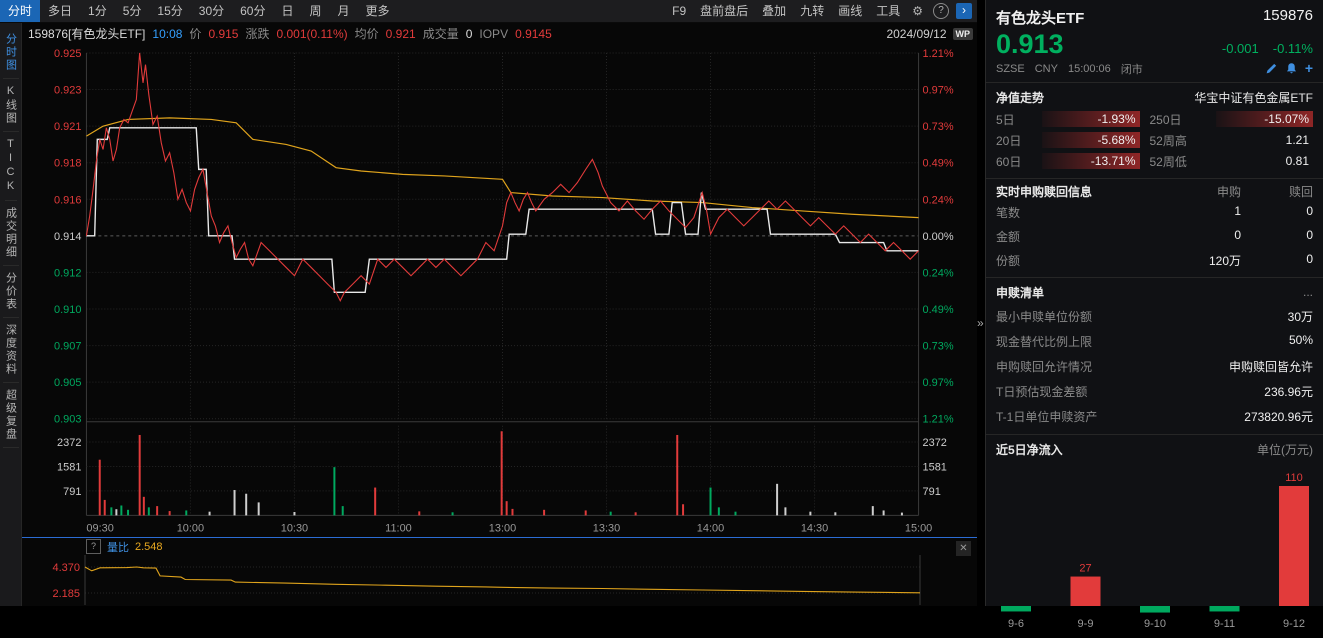 The width and height of the screenshot is (1323, 638). Describe the element at coordinates (1154, 14) in the screenshot. I see `quote-name-row: 有色龙头ETF 159876` at that location.